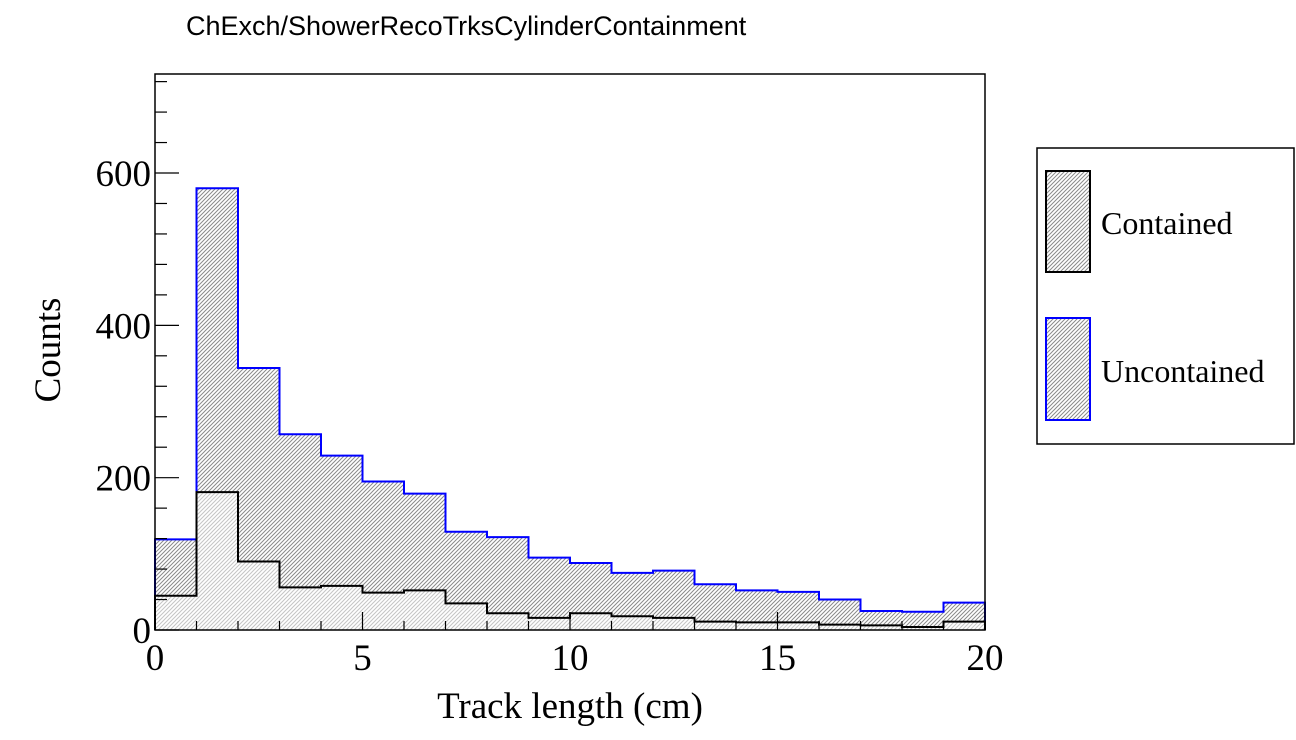 Image resolution: width=1296 pixels, height=740 pixels. What do you see at coordinates (1068, 369) in the screenshot?
I see `legend-swatch-uncontained` at bounding box center [1068, 369].